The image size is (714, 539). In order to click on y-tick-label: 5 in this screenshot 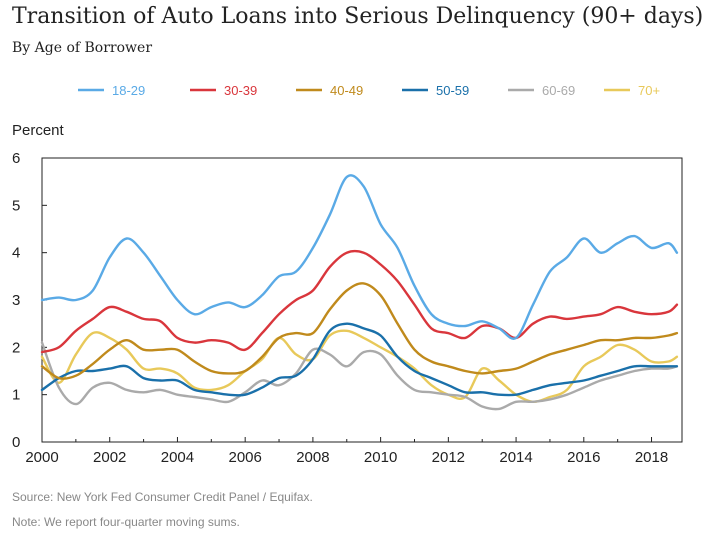, I will do `click(16, 205)`.